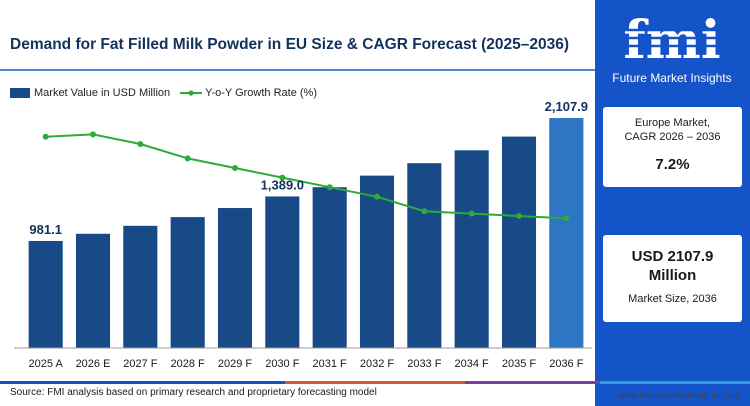 This screenshot has width=750, height=406. I want to click on legend-line-label: Y-o-Y Growth Rate (%), so click(261, 93).